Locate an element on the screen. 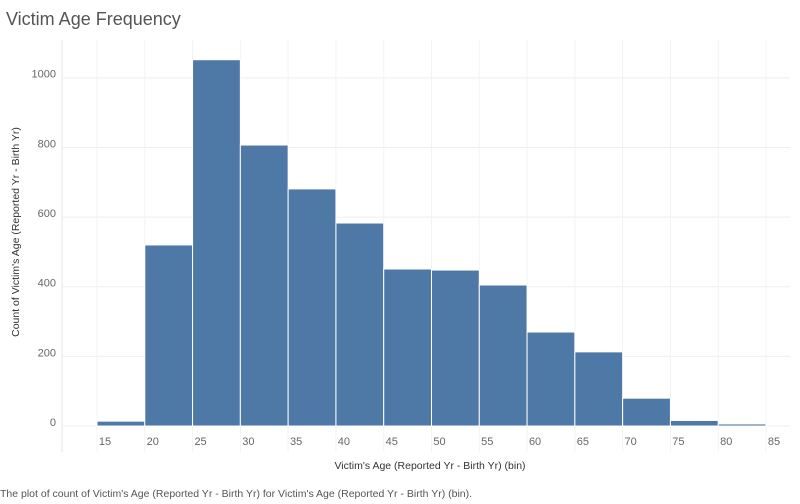 Image resolution: width=800 pixels, height=504 pixels. x-tick-label: 80 is located at coordinates (726, 442).